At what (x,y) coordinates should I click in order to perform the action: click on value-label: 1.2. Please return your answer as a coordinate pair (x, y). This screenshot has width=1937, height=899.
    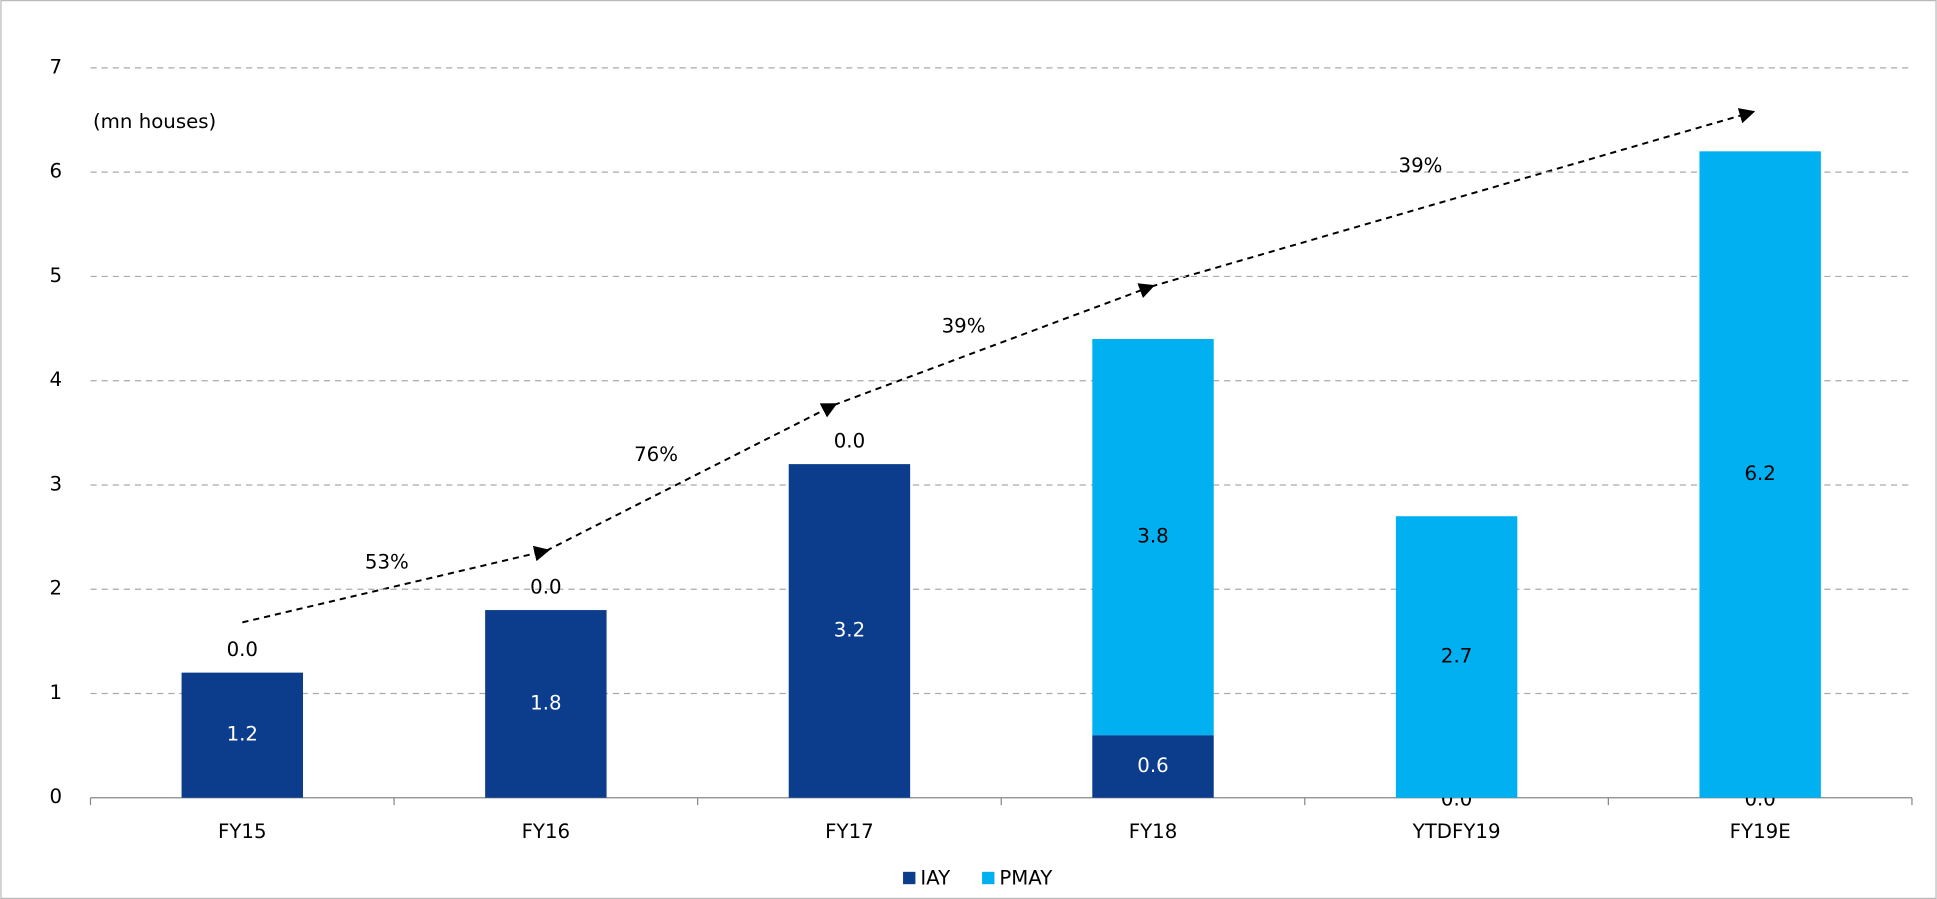
    Looking at the image, I should click on (242, 734).